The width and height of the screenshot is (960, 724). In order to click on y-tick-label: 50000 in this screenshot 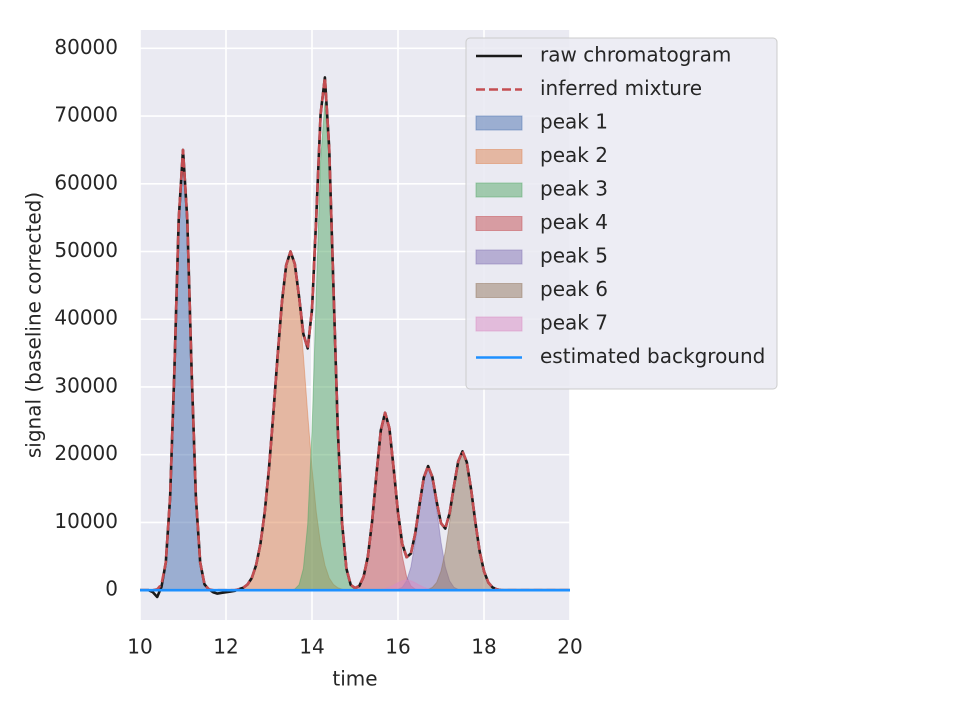, I will do `click(86, 250)`.